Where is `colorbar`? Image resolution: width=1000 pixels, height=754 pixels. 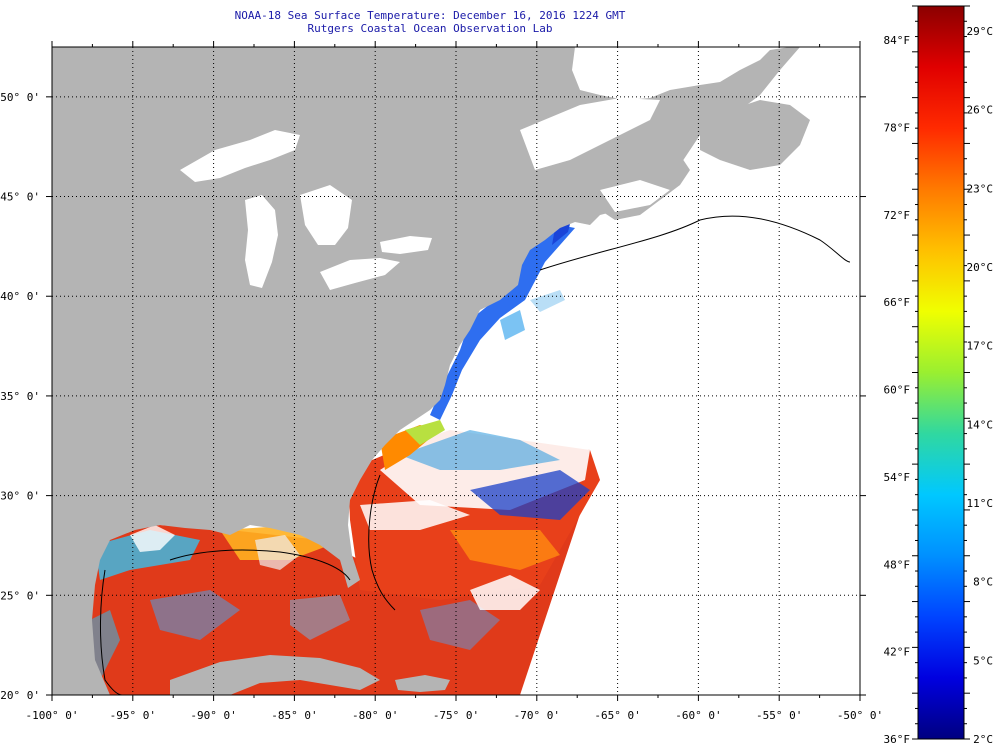 colorbar is located at coordinates (941, 372).